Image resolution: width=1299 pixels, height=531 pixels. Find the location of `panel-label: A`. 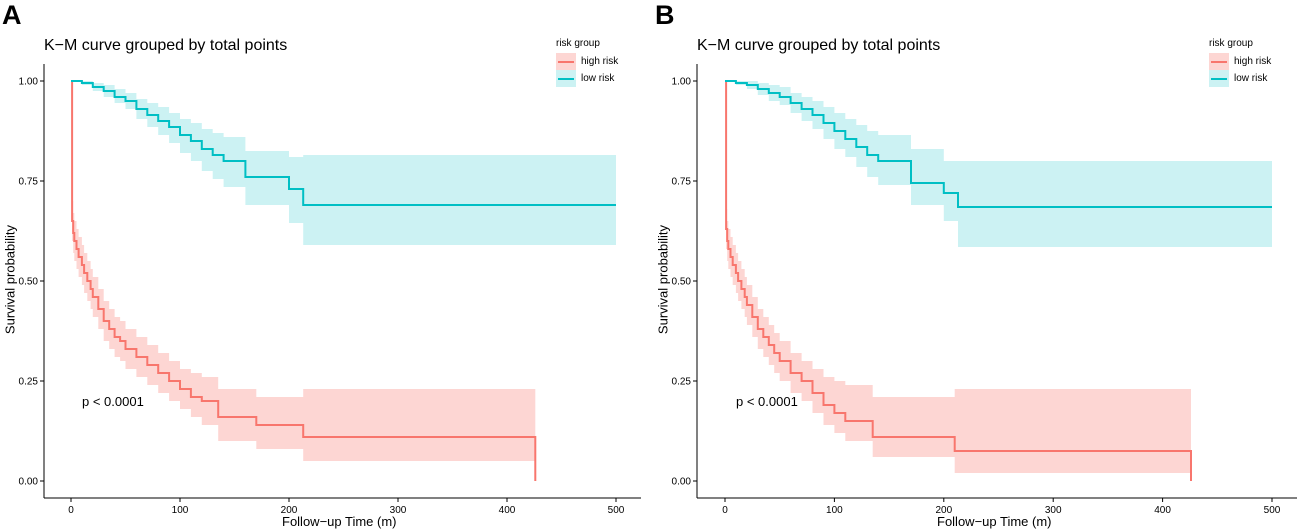

panel-label: A is located at coordinates (12, 15).